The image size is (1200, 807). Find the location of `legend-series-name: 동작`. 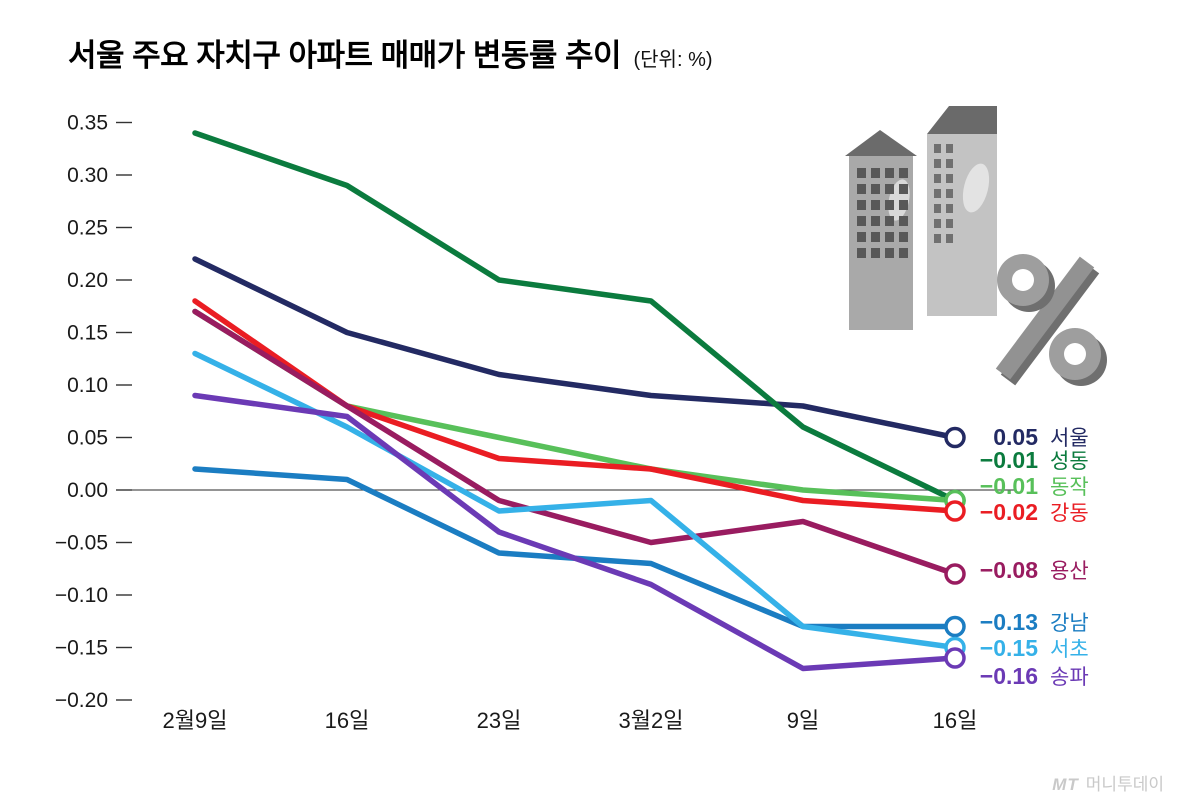

legend-series-name: 동작 is located at coordinates (1069, 487).